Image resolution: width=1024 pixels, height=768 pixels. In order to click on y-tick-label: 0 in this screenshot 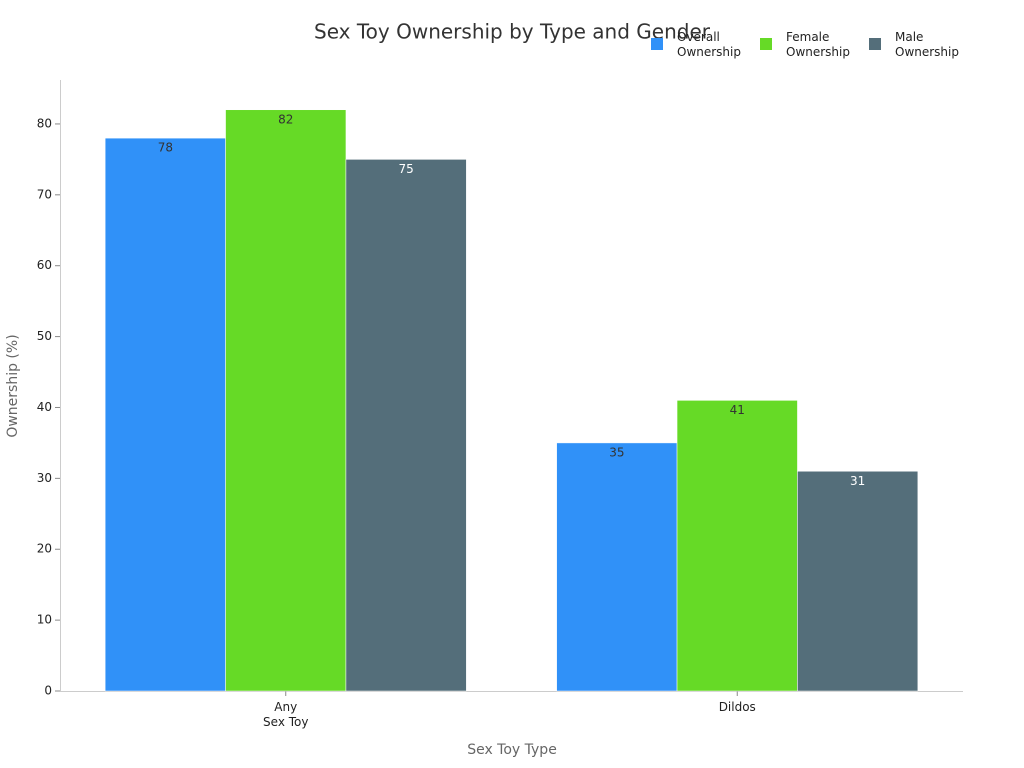, I will do `click(48, 691)`.